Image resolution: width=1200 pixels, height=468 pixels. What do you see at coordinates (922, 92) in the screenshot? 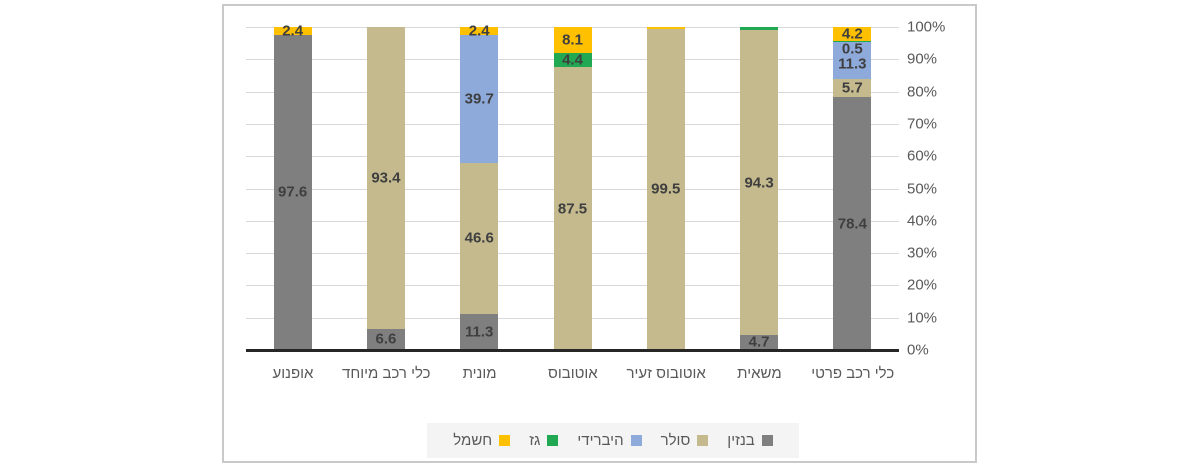
I see `y-tick-label: 80%` at bounding box center [922, 92].